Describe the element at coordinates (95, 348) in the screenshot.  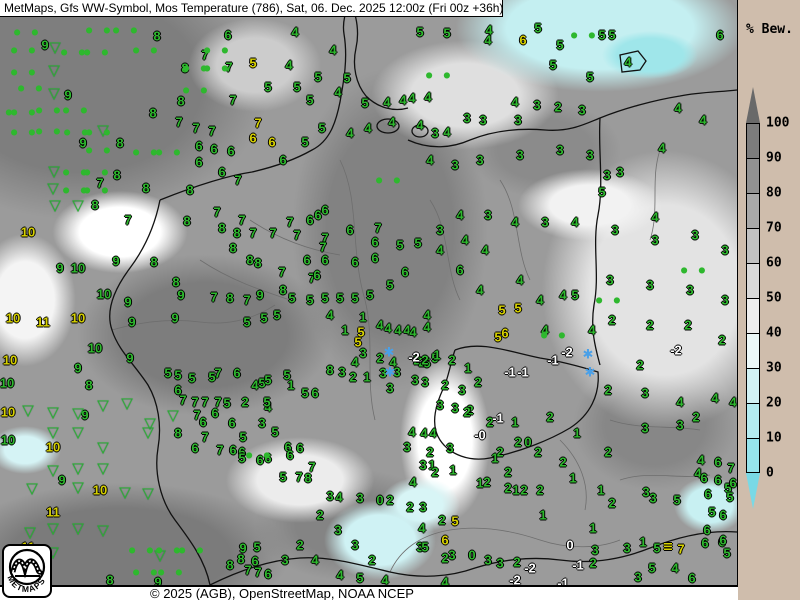
I see `station-value: 10` at that location.